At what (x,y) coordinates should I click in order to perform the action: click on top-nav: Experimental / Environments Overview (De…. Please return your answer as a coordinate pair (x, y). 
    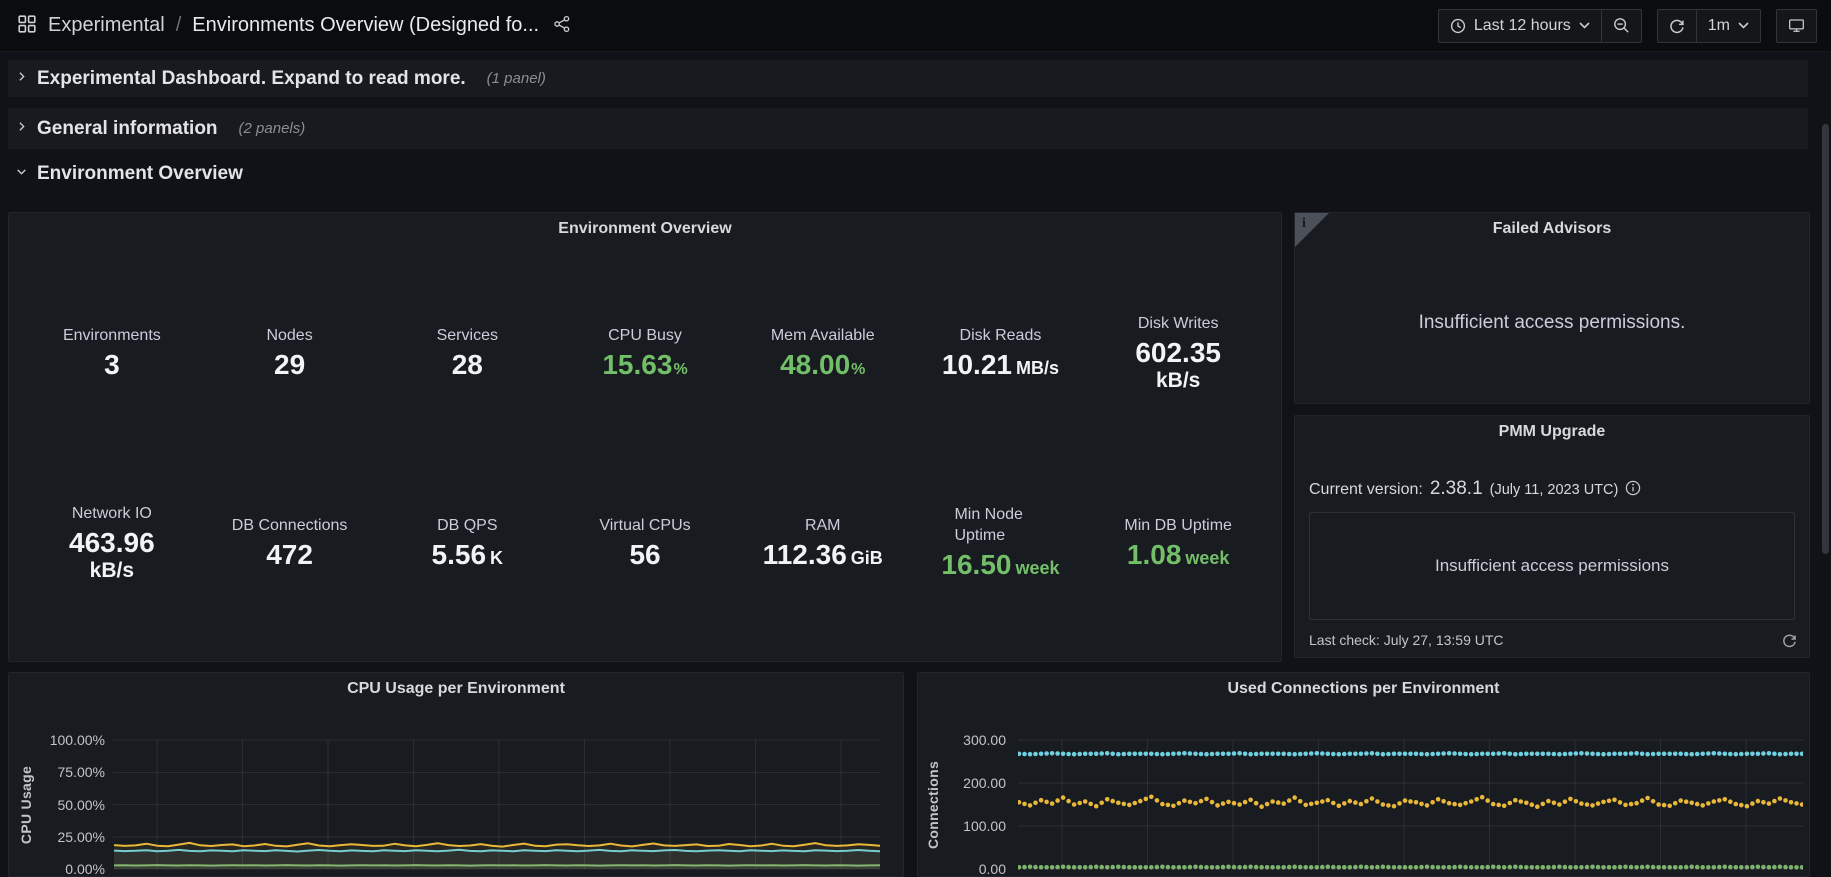
    Looking at the image, I should click on (915, 26).